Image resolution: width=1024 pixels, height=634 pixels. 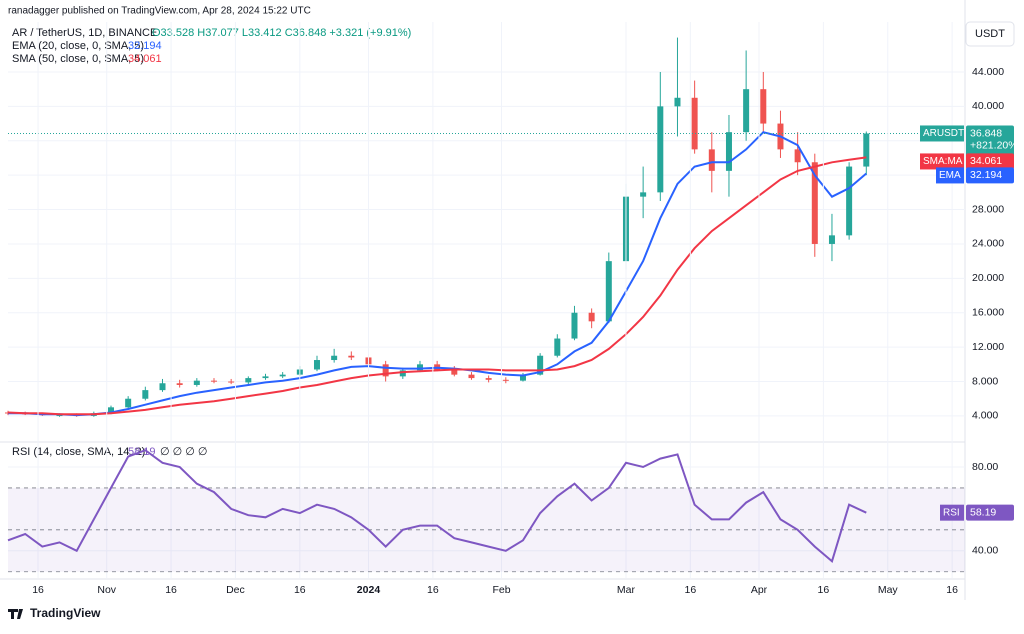 I want to click on ema-value-badge-text: 32.194, so click(x=986, y=175).